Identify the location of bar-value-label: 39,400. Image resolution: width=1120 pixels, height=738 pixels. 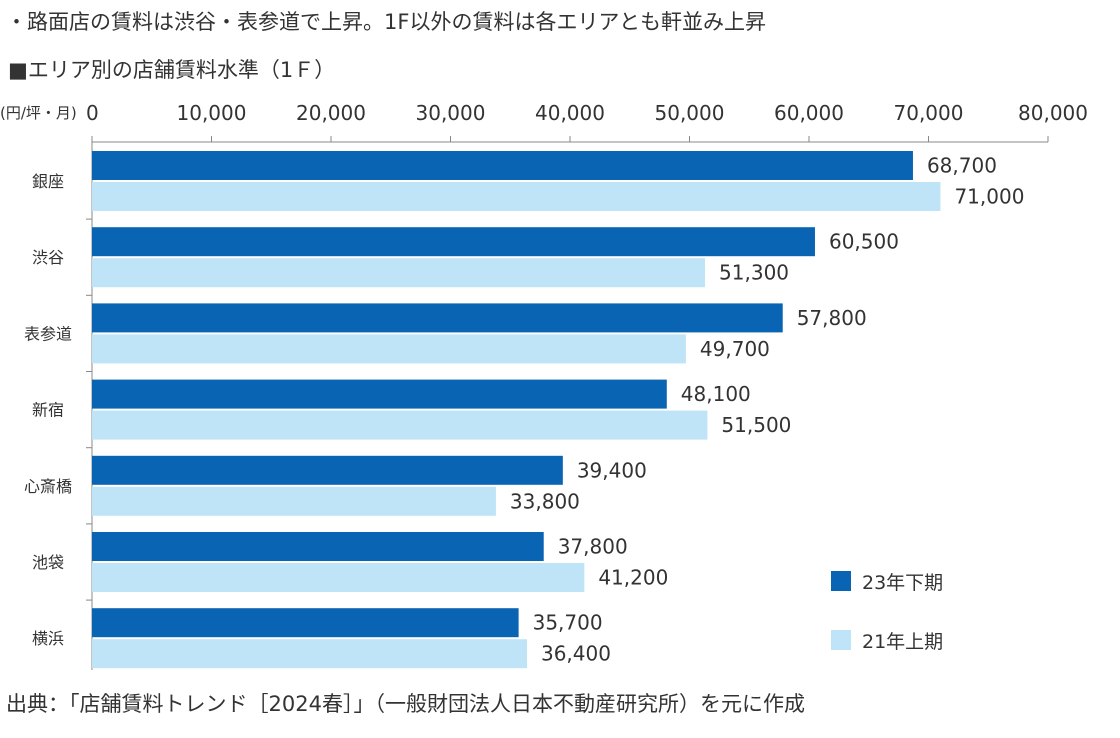
(612, 470).